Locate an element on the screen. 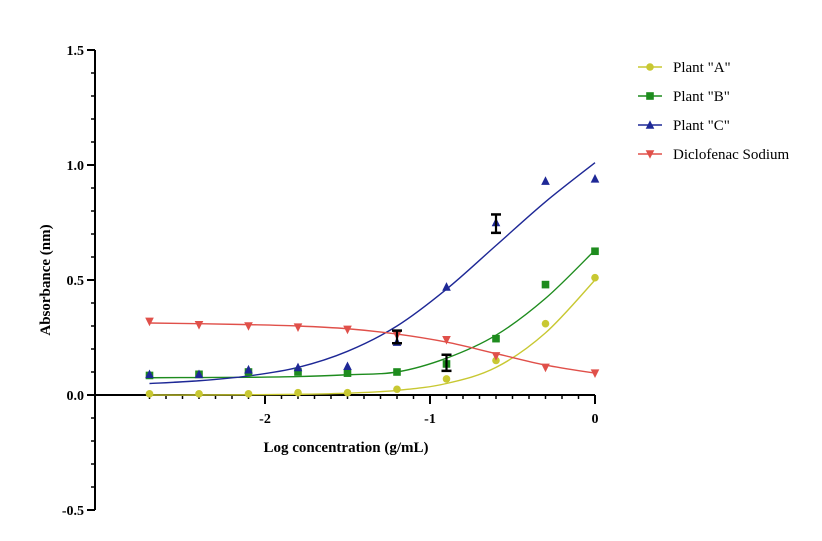  legend-symbol-square is located at coordinates (650, 96).